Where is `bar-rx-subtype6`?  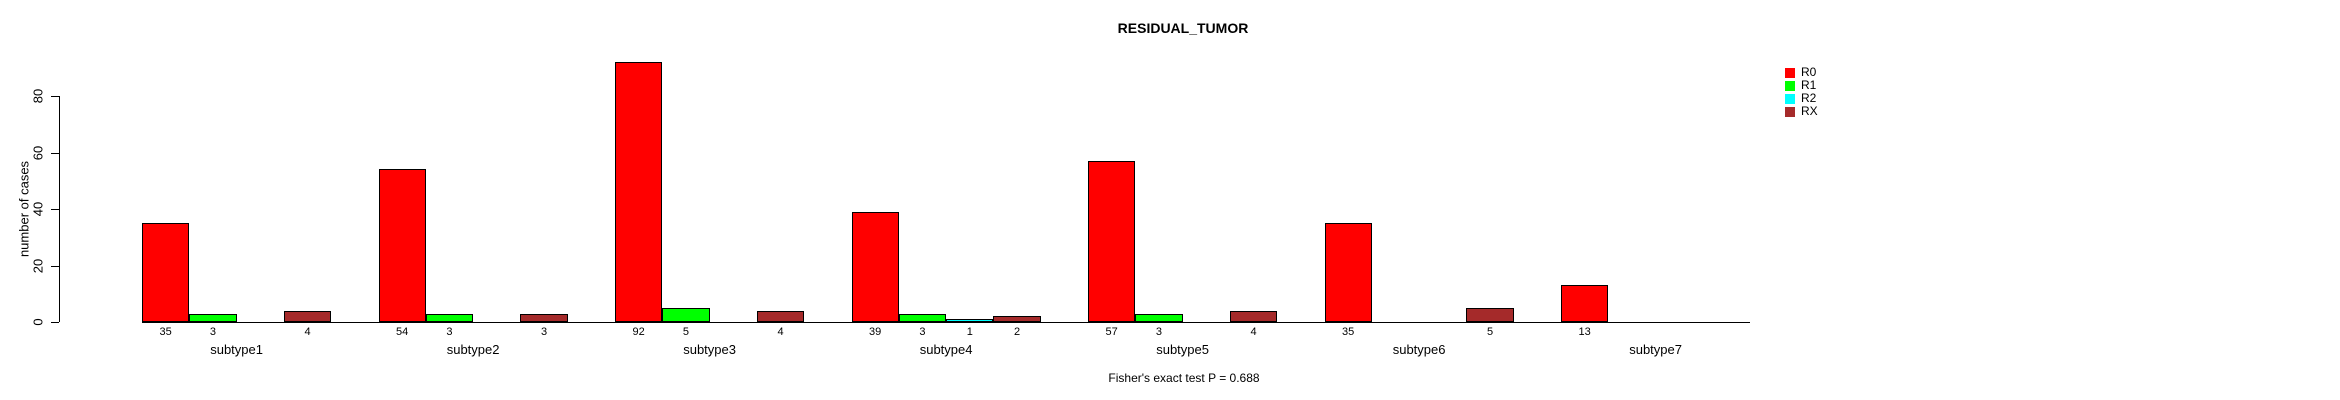 bar-rx-subtype6 is located at coordinates (1490, 314).